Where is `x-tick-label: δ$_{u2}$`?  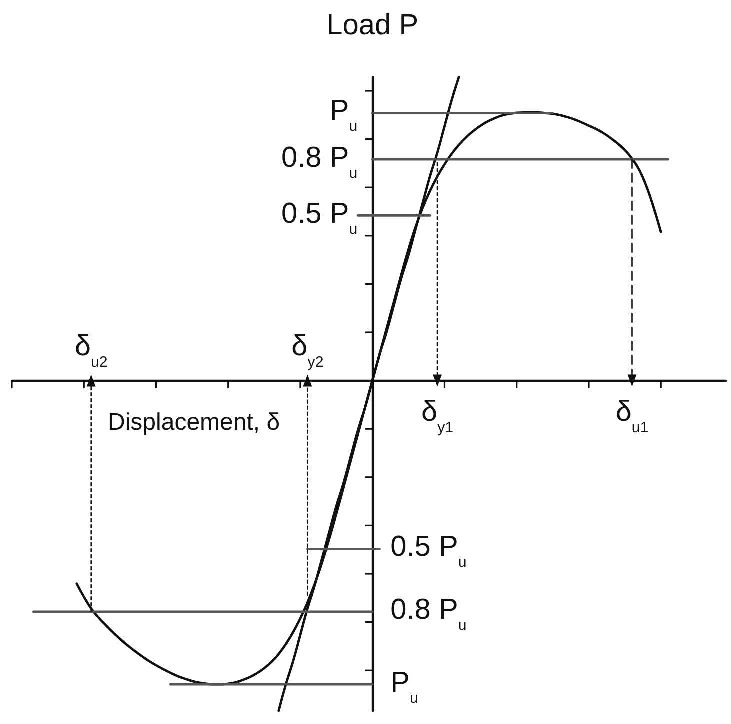
x-tick-label: δ$_{u2}$ is located at coordinates (91, 350).